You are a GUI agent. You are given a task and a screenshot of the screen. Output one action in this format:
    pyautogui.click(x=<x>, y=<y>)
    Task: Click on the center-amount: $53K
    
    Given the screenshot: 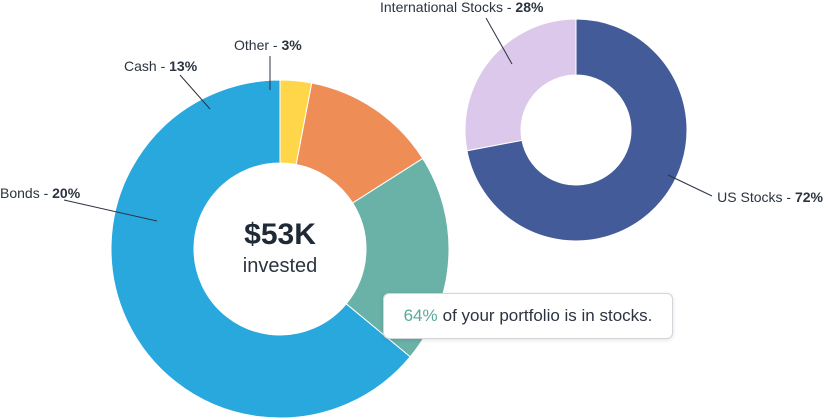 What is the action you would take?
    pyautogui.click(x=280, y=234)
    